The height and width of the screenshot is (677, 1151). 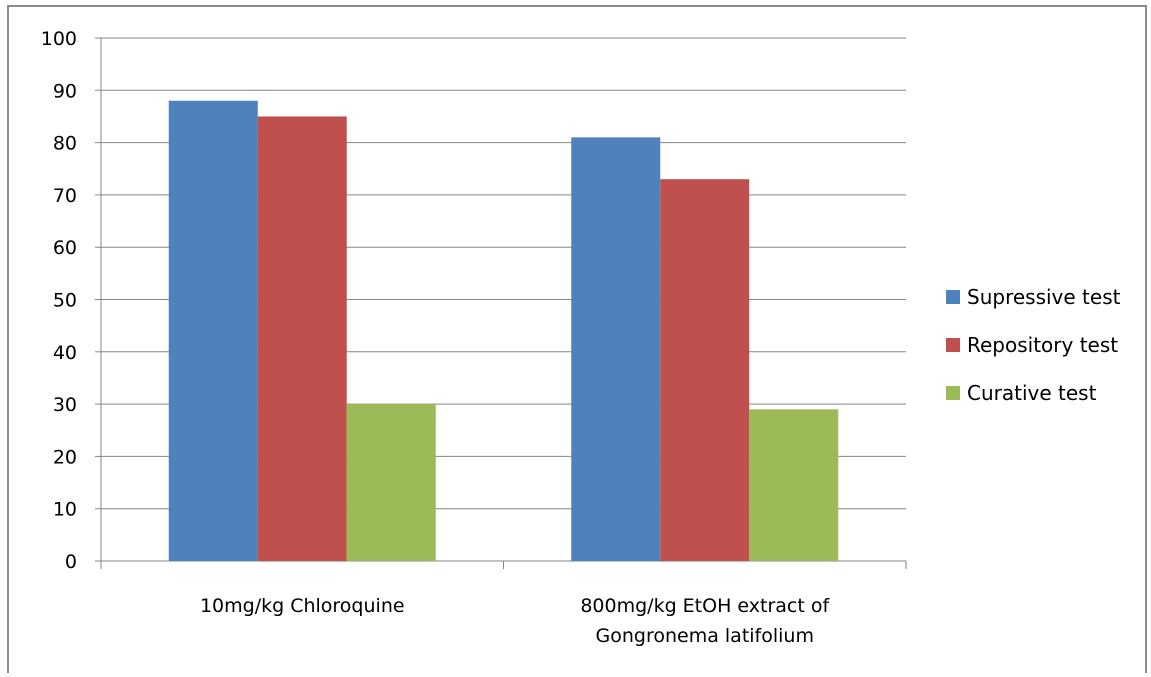 I want to click on y-tick-label: 70, so click(x=65, y=196).